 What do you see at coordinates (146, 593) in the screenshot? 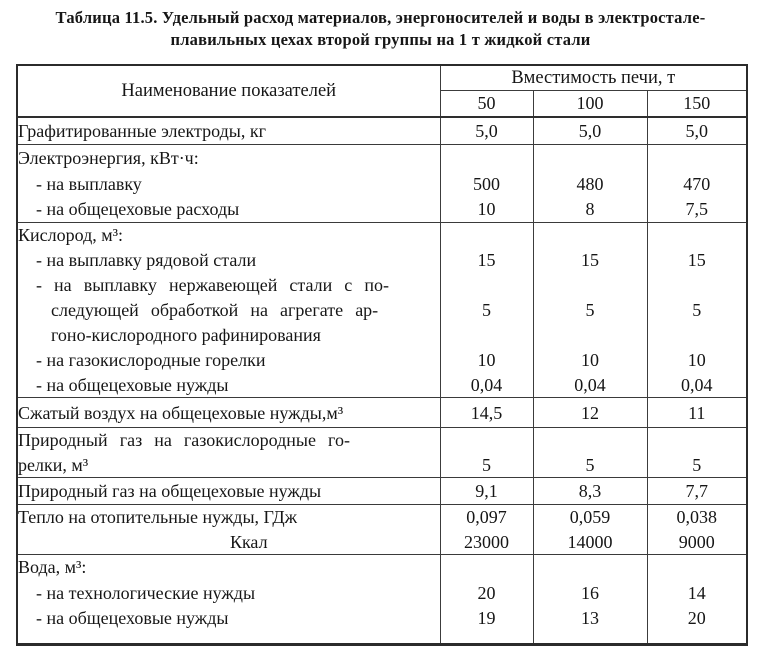
I see `row-label: - на технологические нужды` at bounding box center [146, 593].